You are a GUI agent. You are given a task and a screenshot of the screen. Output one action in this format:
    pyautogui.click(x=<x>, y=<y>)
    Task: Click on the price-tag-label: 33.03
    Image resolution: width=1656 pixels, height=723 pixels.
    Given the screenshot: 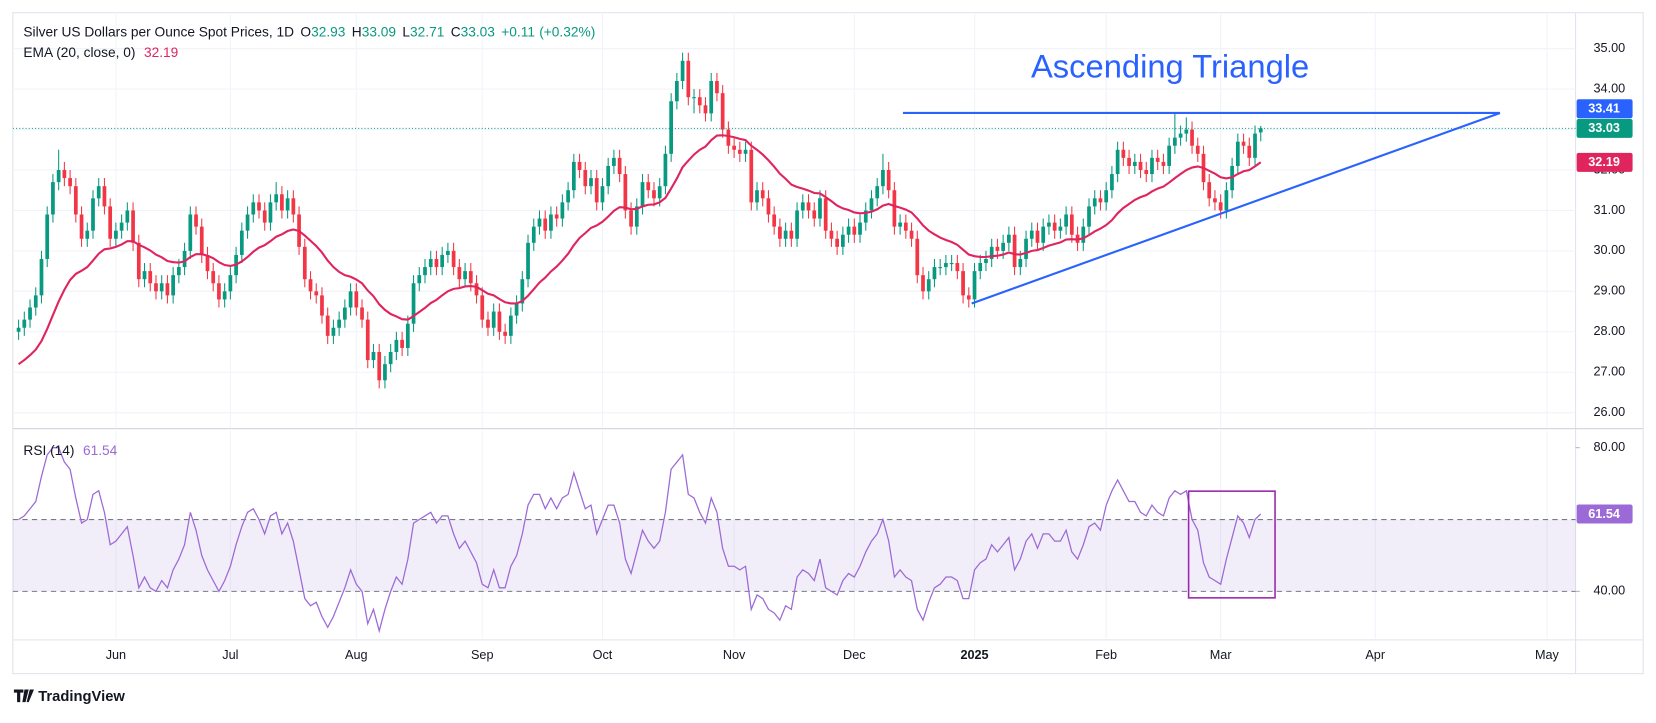 What is the action you would take?
    pyautogui.click(x=1604, y=128)
    